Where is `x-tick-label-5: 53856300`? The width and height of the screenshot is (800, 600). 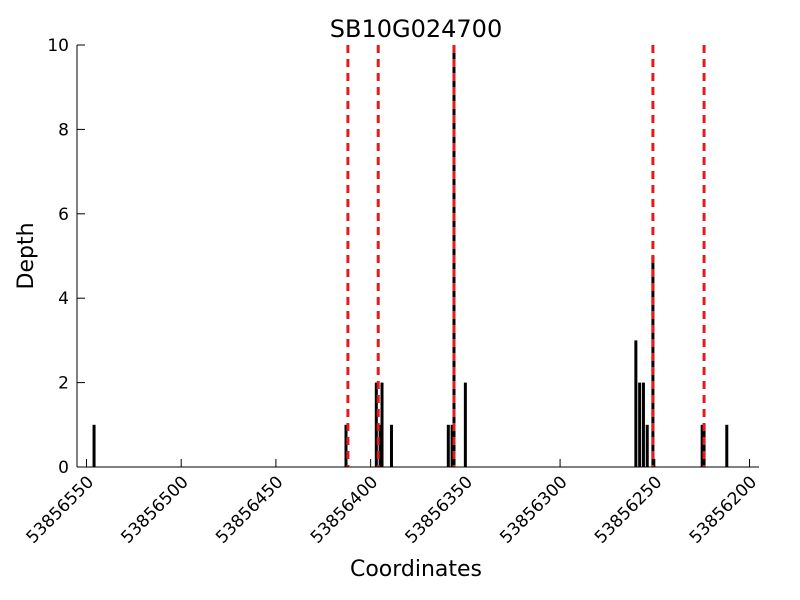 x-tick-label-5: 53856300 is located at coordinates (533, 509).